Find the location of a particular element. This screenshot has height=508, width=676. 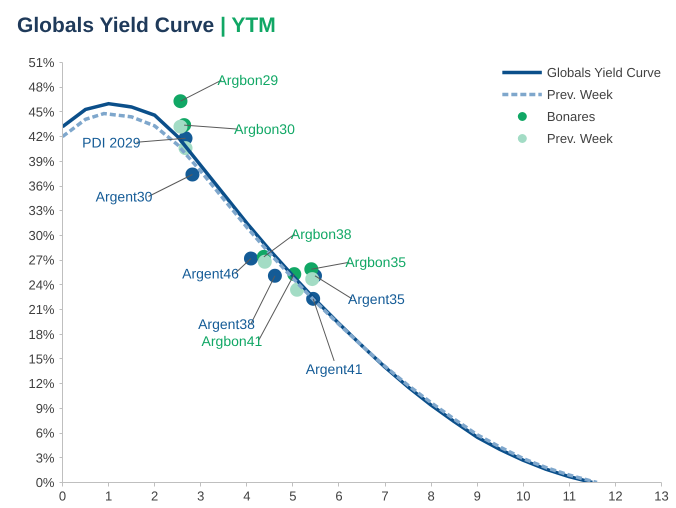

annotation: Argbon38 is located at coordinates (321, 234).